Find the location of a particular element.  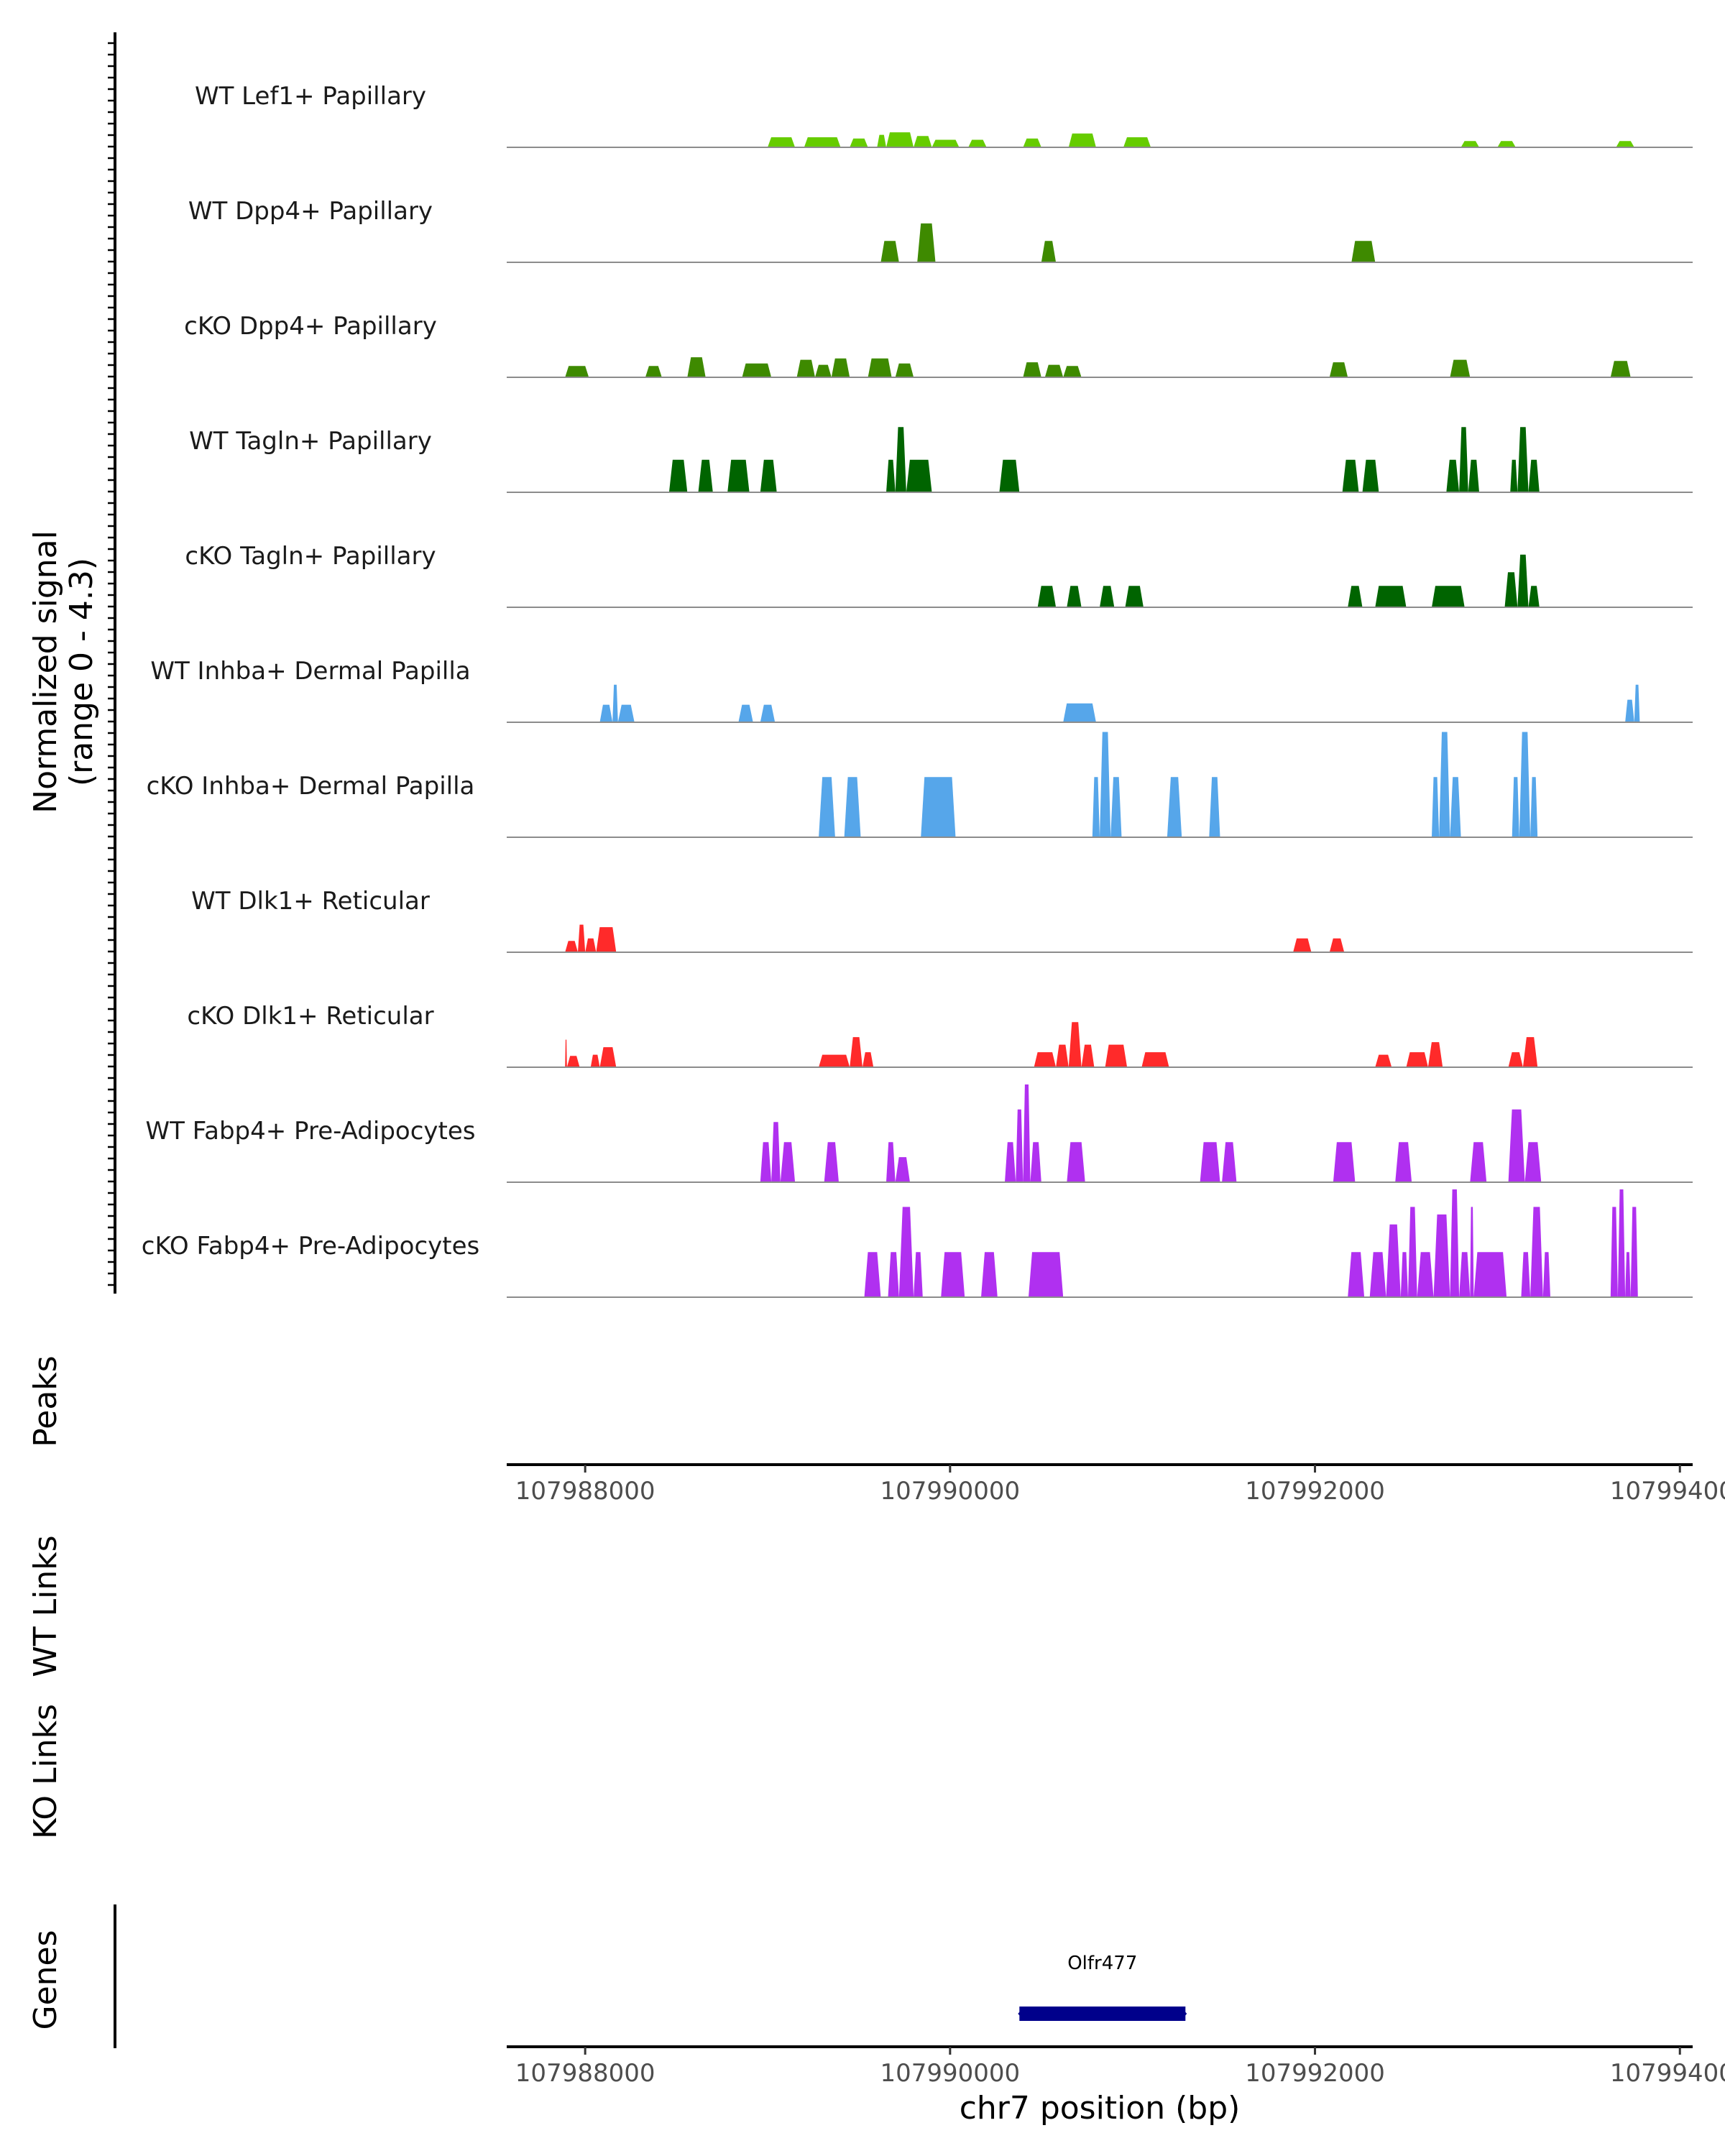

peaks-x-axis: 107988000 107990000 107992000 107994000 is located at coordinates (1116, 1485).